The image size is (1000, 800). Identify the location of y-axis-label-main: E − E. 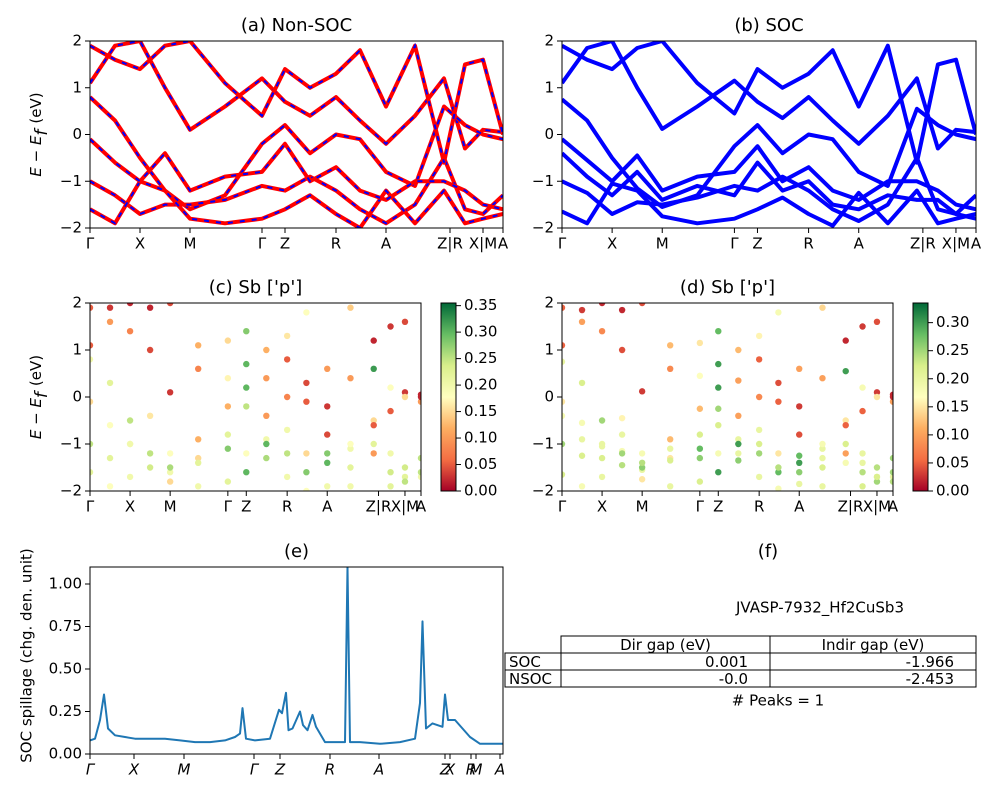
(36, 419).